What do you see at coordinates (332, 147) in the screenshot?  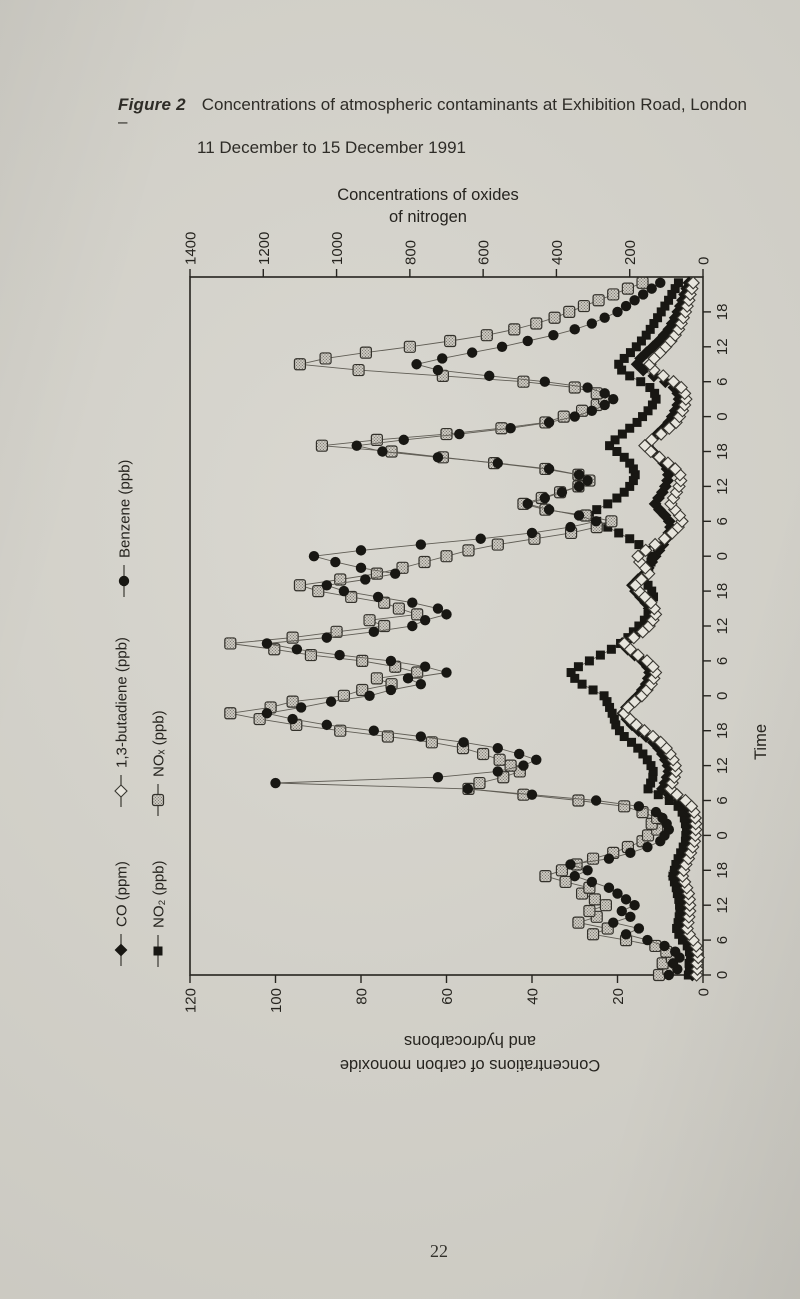 I see `caption-line2: 11 December to 15 December 1991` at bounding box center [332, 147].